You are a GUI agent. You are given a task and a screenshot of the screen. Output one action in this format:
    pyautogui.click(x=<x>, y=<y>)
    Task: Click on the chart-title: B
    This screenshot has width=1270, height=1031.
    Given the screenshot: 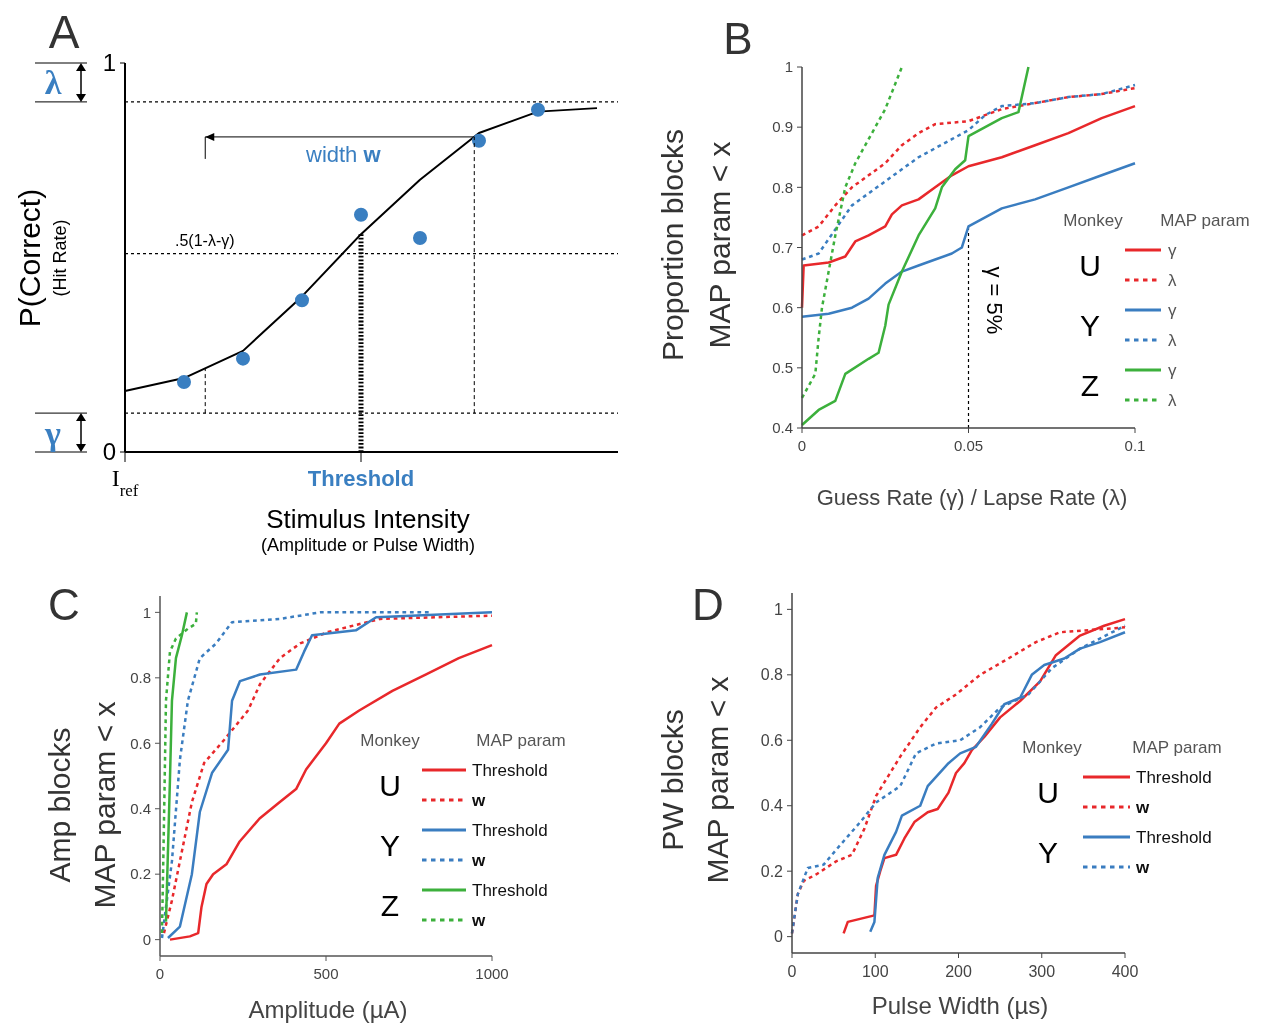 What is the action you would take?
    pyautogui.click(x=738, y=38)
    